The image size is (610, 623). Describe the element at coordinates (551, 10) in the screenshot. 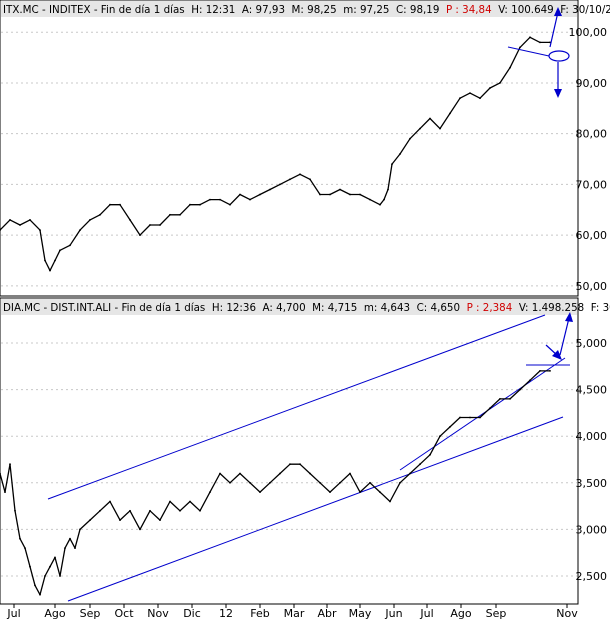

I see `panel-1-header-suffix: V: 100.649 F: 30/10/201` at that location.